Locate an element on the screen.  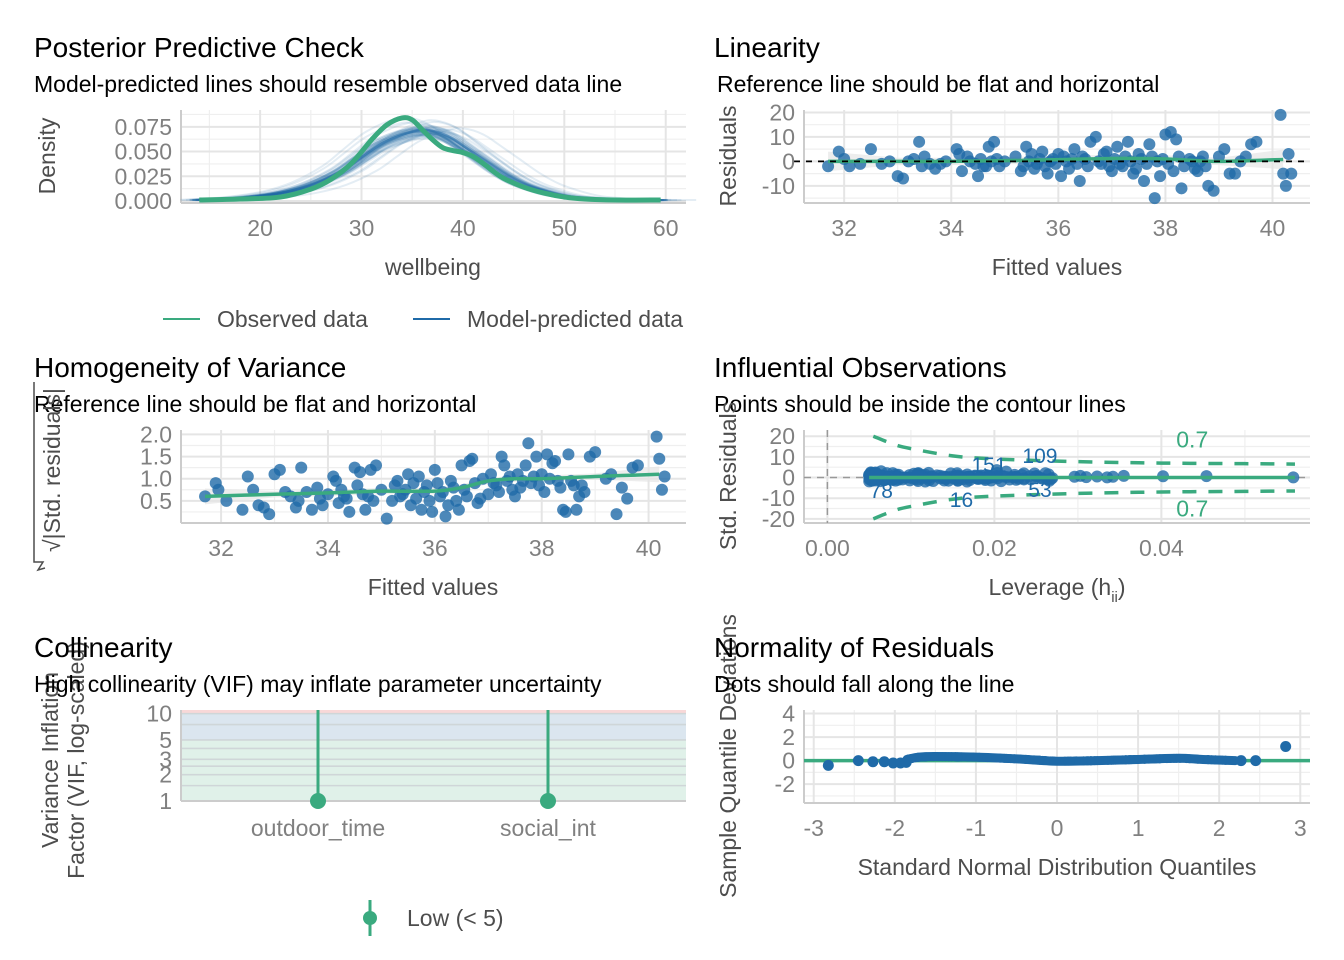
vif-band-blue is located at coordinates (433, 726).